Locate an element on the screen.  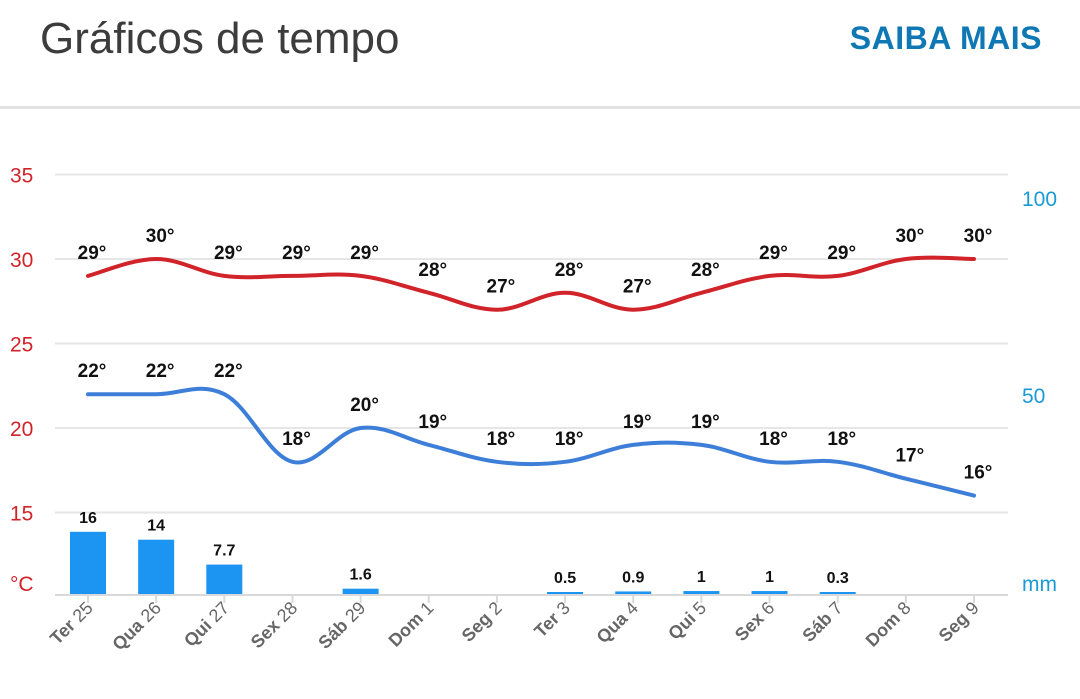
y-left-tick-label: 15 is located at coordinates (21, 514).